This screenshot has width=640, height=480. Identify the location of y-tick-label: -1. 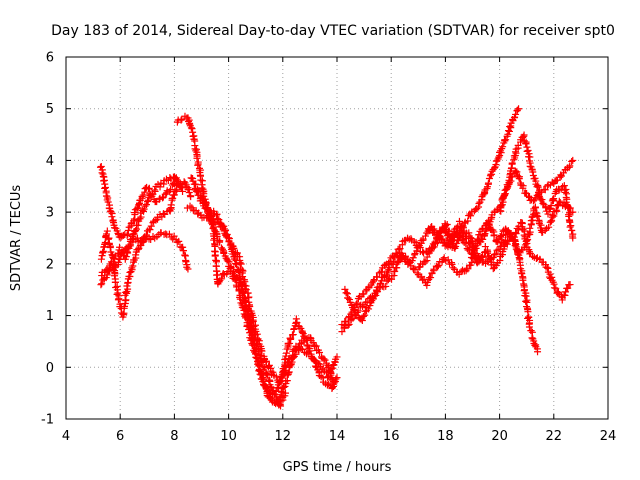
(47, 420).